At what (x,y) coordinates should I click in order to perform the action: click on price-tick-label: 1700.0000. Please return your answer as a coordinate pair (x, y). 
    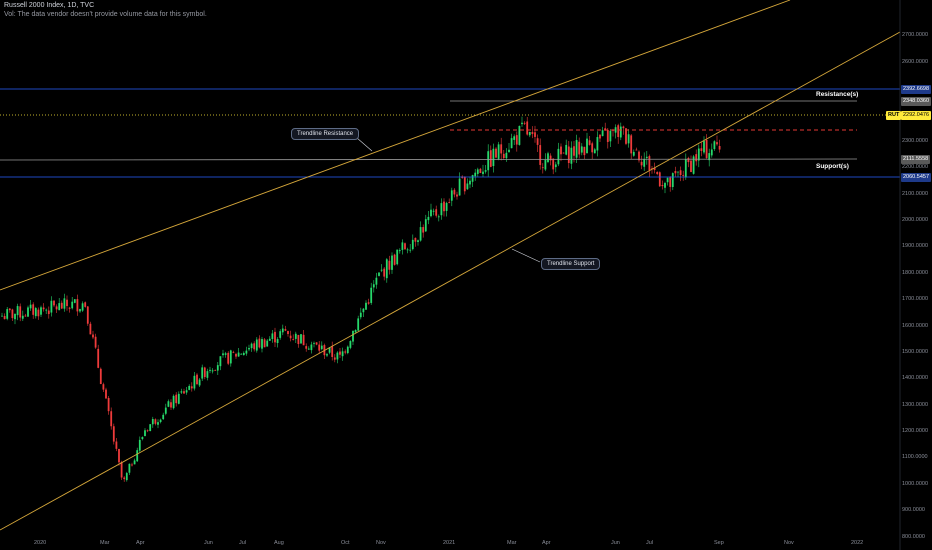
    Looking at the image, I should click on (915, 299).